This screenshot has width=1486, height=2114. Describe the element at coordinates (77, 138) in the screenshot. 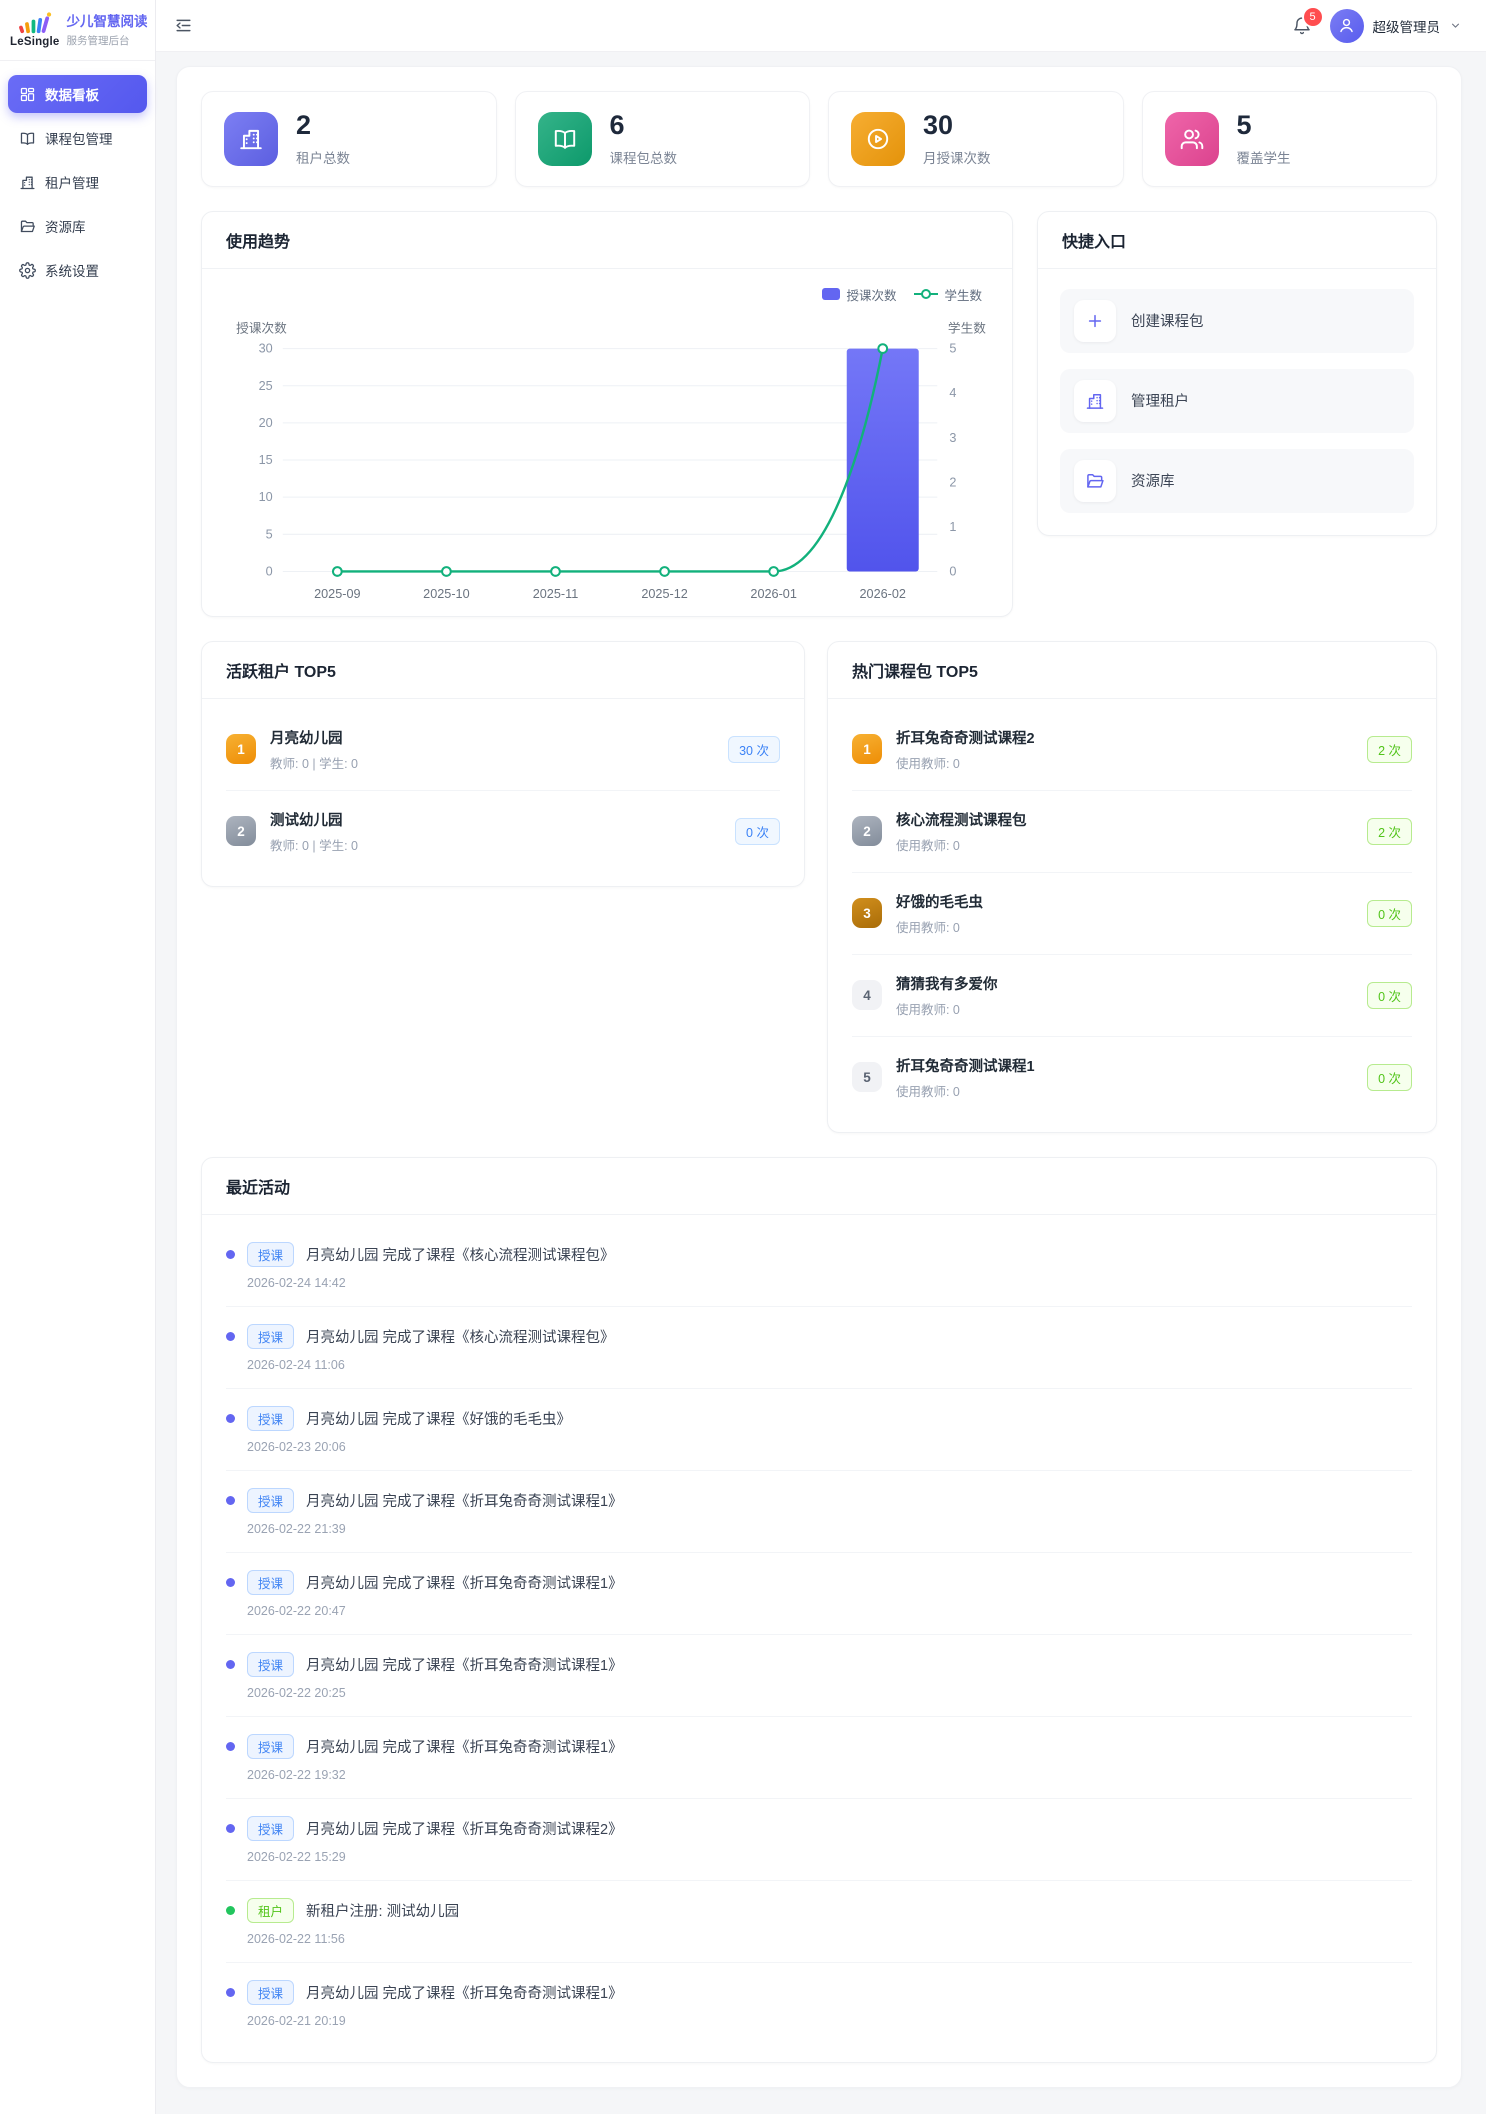

I see `sidebar-item-course-packages: 课程包管理` at that location.